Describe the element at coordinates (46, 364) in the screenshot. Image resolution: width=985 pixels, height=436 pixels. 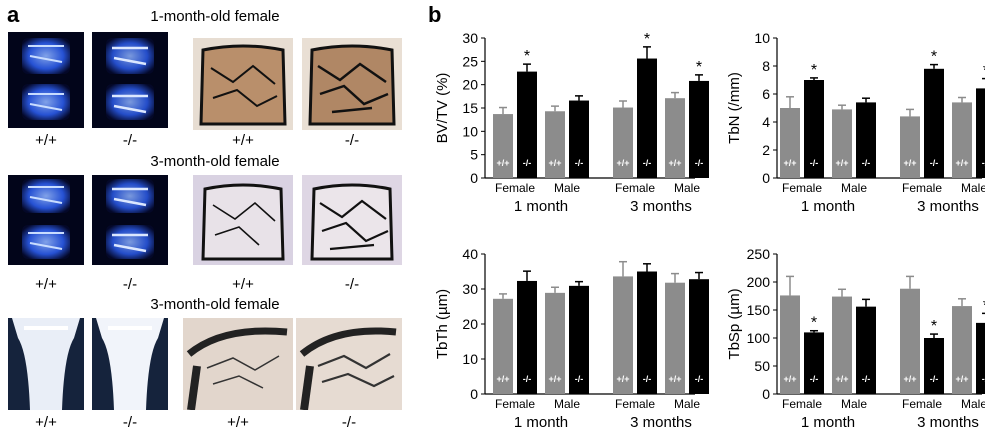
I see `xray-image-tibia-wt` at that location.